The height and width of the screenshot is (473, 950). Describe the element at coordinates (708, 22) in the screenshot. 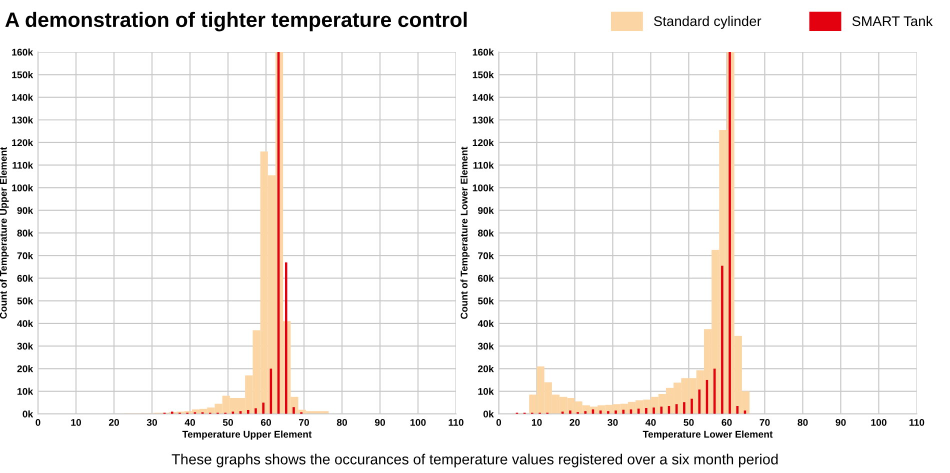

I see `legend-label: Standard cylinder` at that location.